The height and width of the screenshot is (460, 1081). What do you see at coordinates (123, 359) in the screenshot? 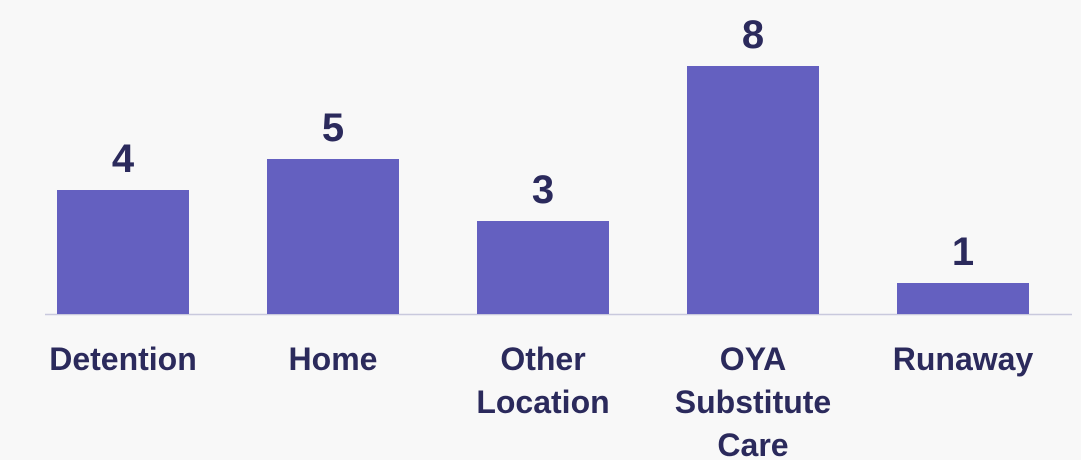
I see `x-tick-label: Detention` at bounding box center [123, 359].